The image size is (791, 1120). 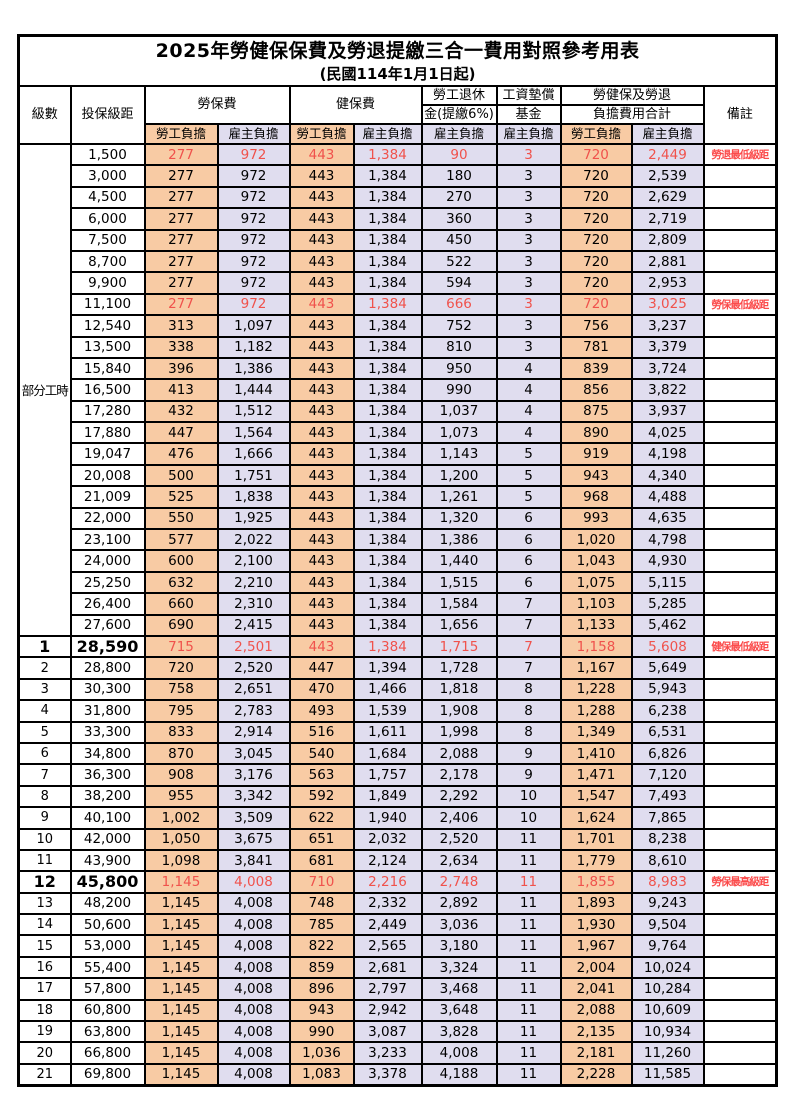 What do you see at coordinates (181, 839) in the screenshot?
I see `labor-employee-cell: 1,050` at bounding box center [181, 839].